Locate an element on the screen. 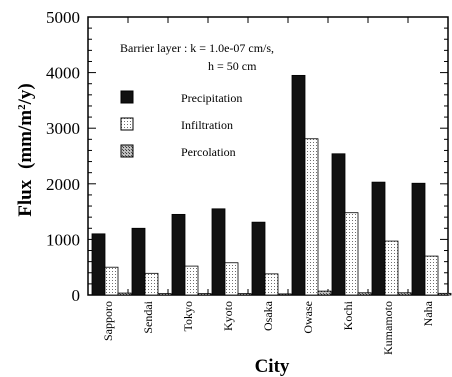 This screenshot has width=452, height=377. y-axis-title-unit-superscript: 2 is located at coordinates (22, 107).